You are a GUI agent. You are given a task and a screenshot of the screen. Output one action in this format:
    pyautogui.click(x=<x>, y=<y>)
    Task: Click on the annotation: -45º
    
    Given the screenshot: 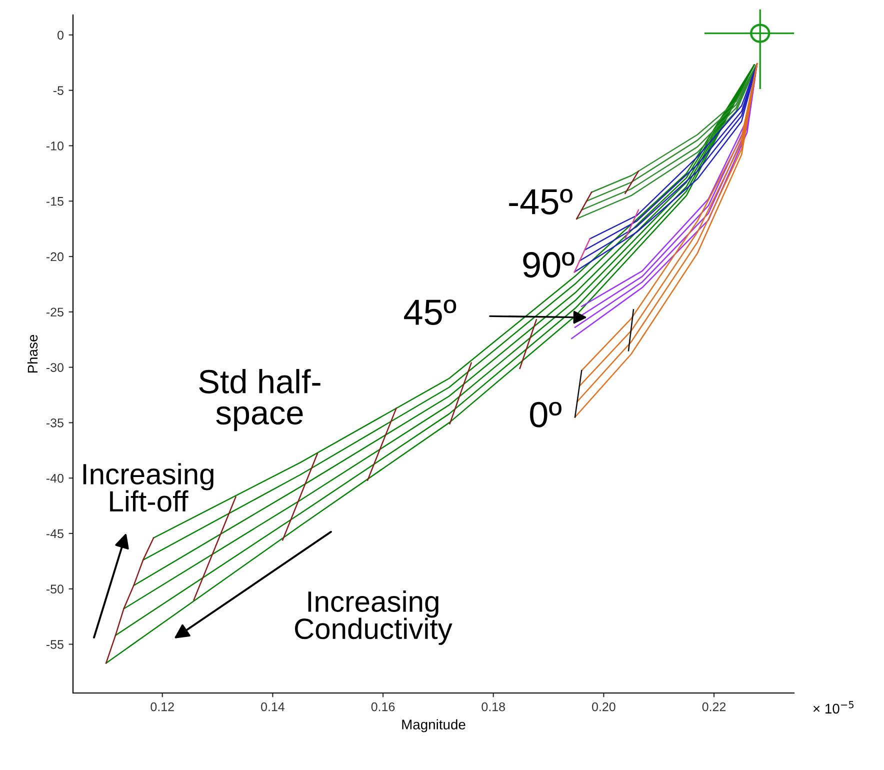 What is the action you would take?
    pyautogui.click(x=540, y=201)
    